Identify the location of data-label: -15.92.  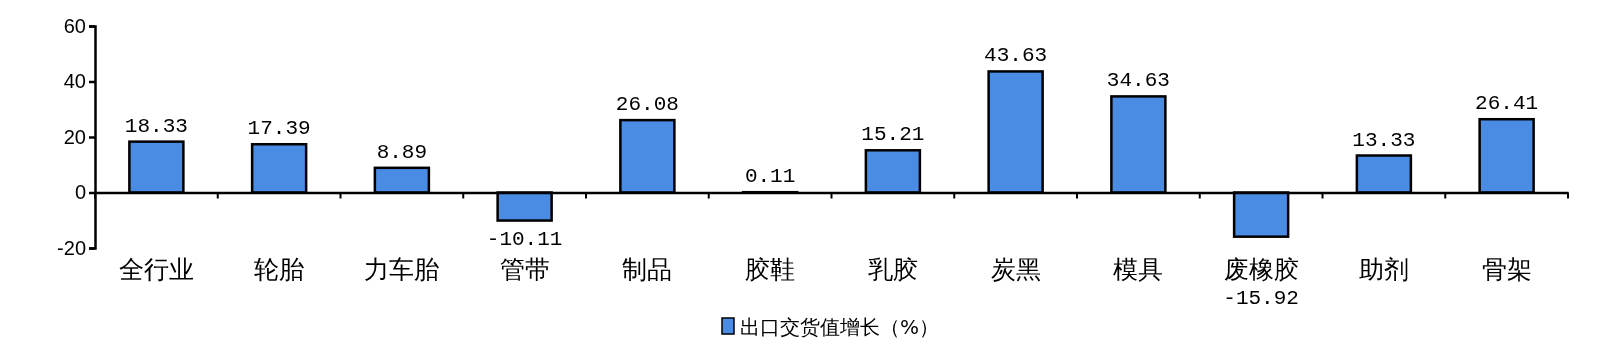
(1261, 298).